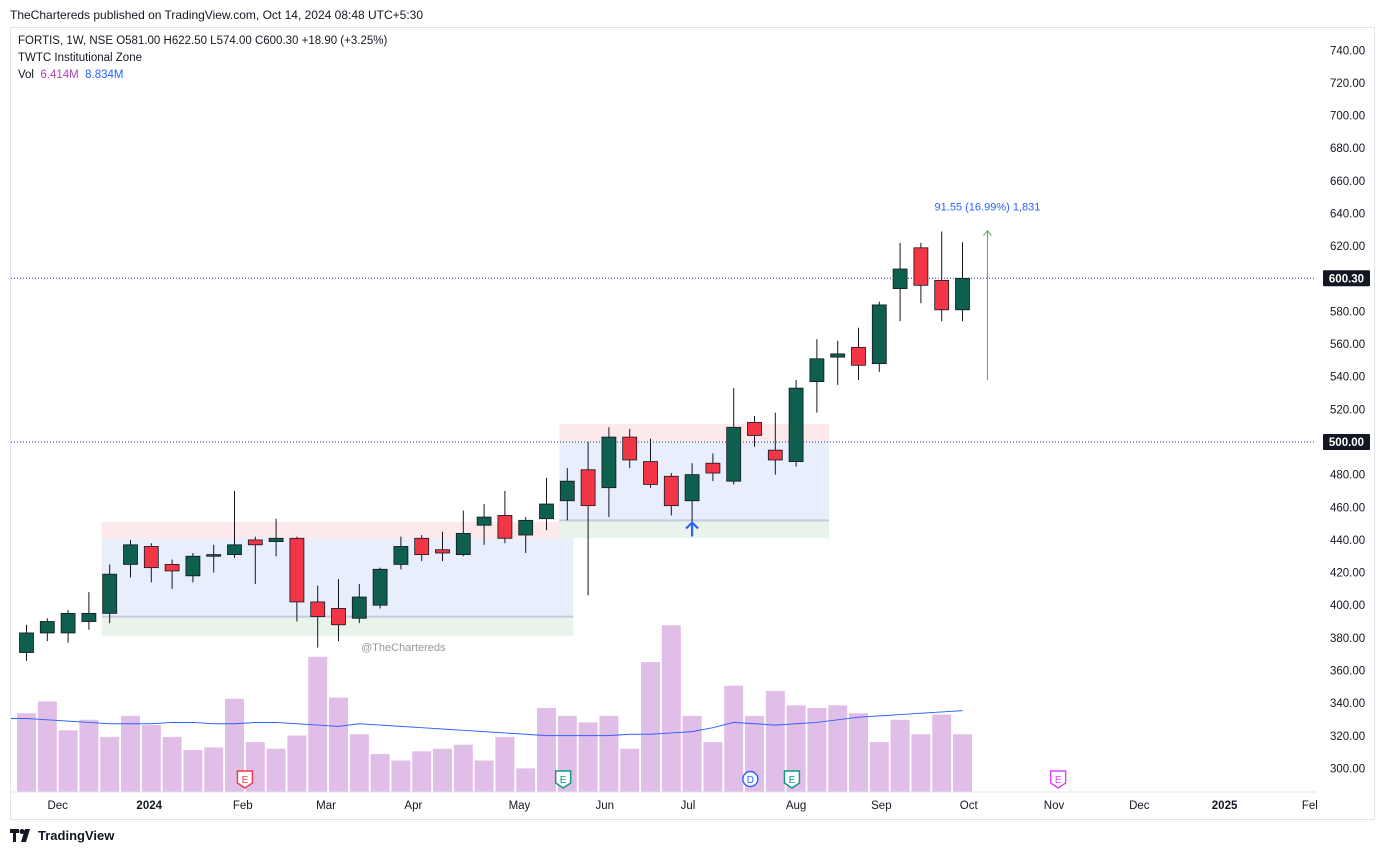 The width and height of the screenshot is (1385, 855). What do you see at coordinates (20, 835) in the screenshot?
I see `tradingview-logo-icon` at bounding box center [20, 835].